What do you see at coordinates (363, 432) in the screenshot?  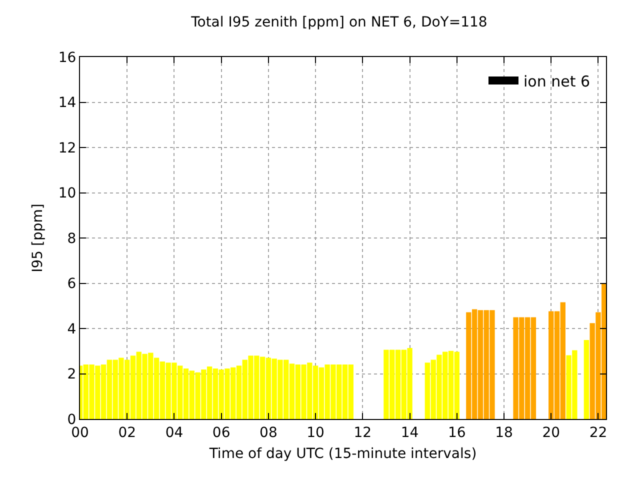 I see `x-tick-label: 12` at bounding box center [363, 432].